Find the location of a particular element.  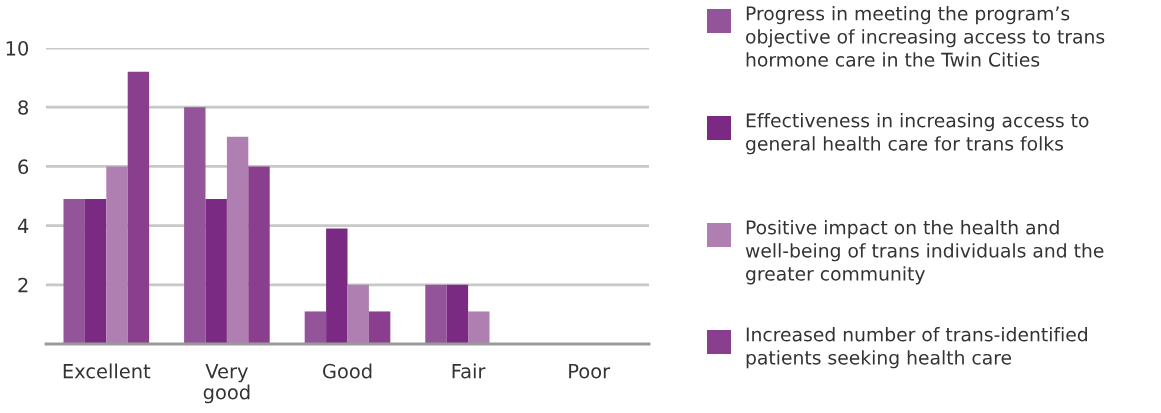

legend-label: Increased number of trans-identified patients seeking health care is located at coordinates (916, 348).